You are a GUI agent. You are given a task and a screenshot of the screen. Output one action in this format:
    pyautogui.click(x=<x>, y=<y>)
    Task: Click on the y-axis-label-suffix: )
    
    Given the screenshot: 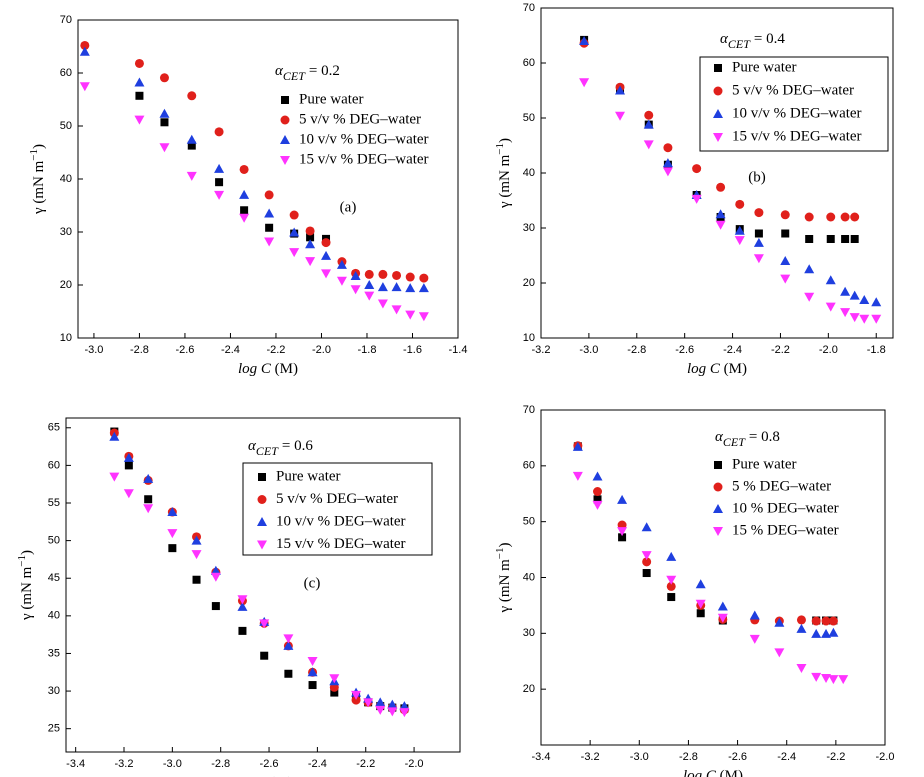 What is the action you would take?
    pyautogui.click(x=39, y=146)
    